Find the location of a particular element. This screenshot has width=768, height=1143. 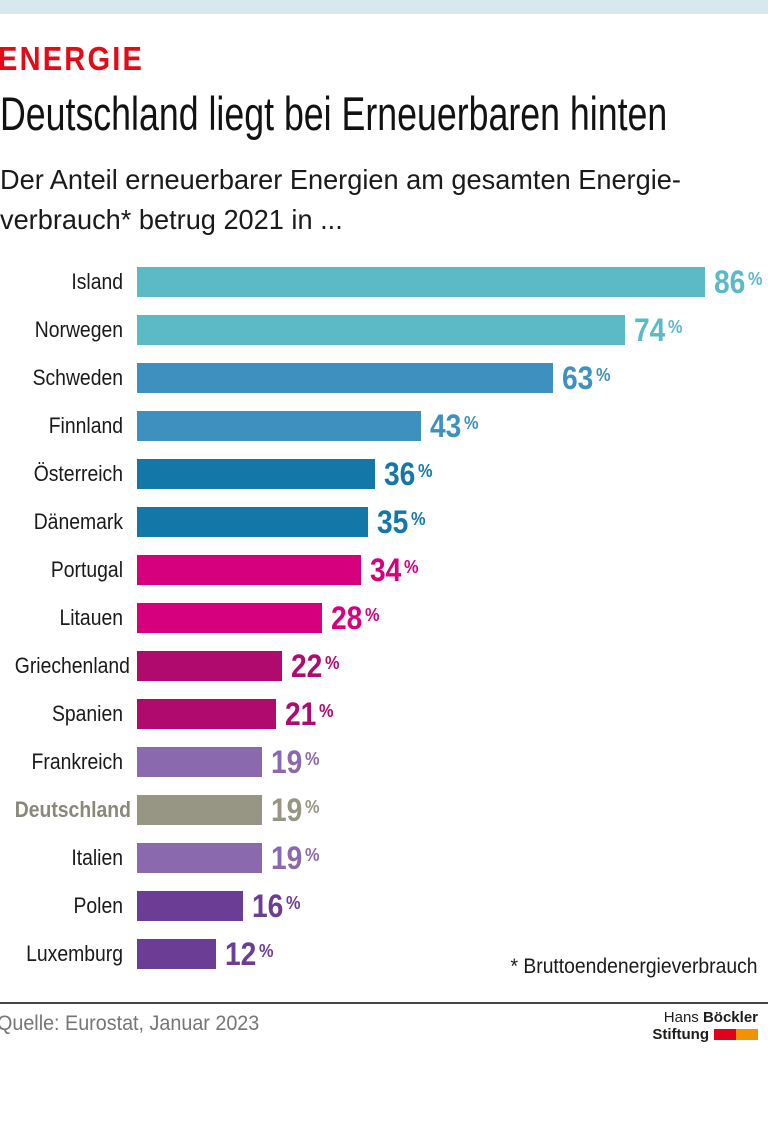

value-label: 86% is located at coordinates (738, 281).